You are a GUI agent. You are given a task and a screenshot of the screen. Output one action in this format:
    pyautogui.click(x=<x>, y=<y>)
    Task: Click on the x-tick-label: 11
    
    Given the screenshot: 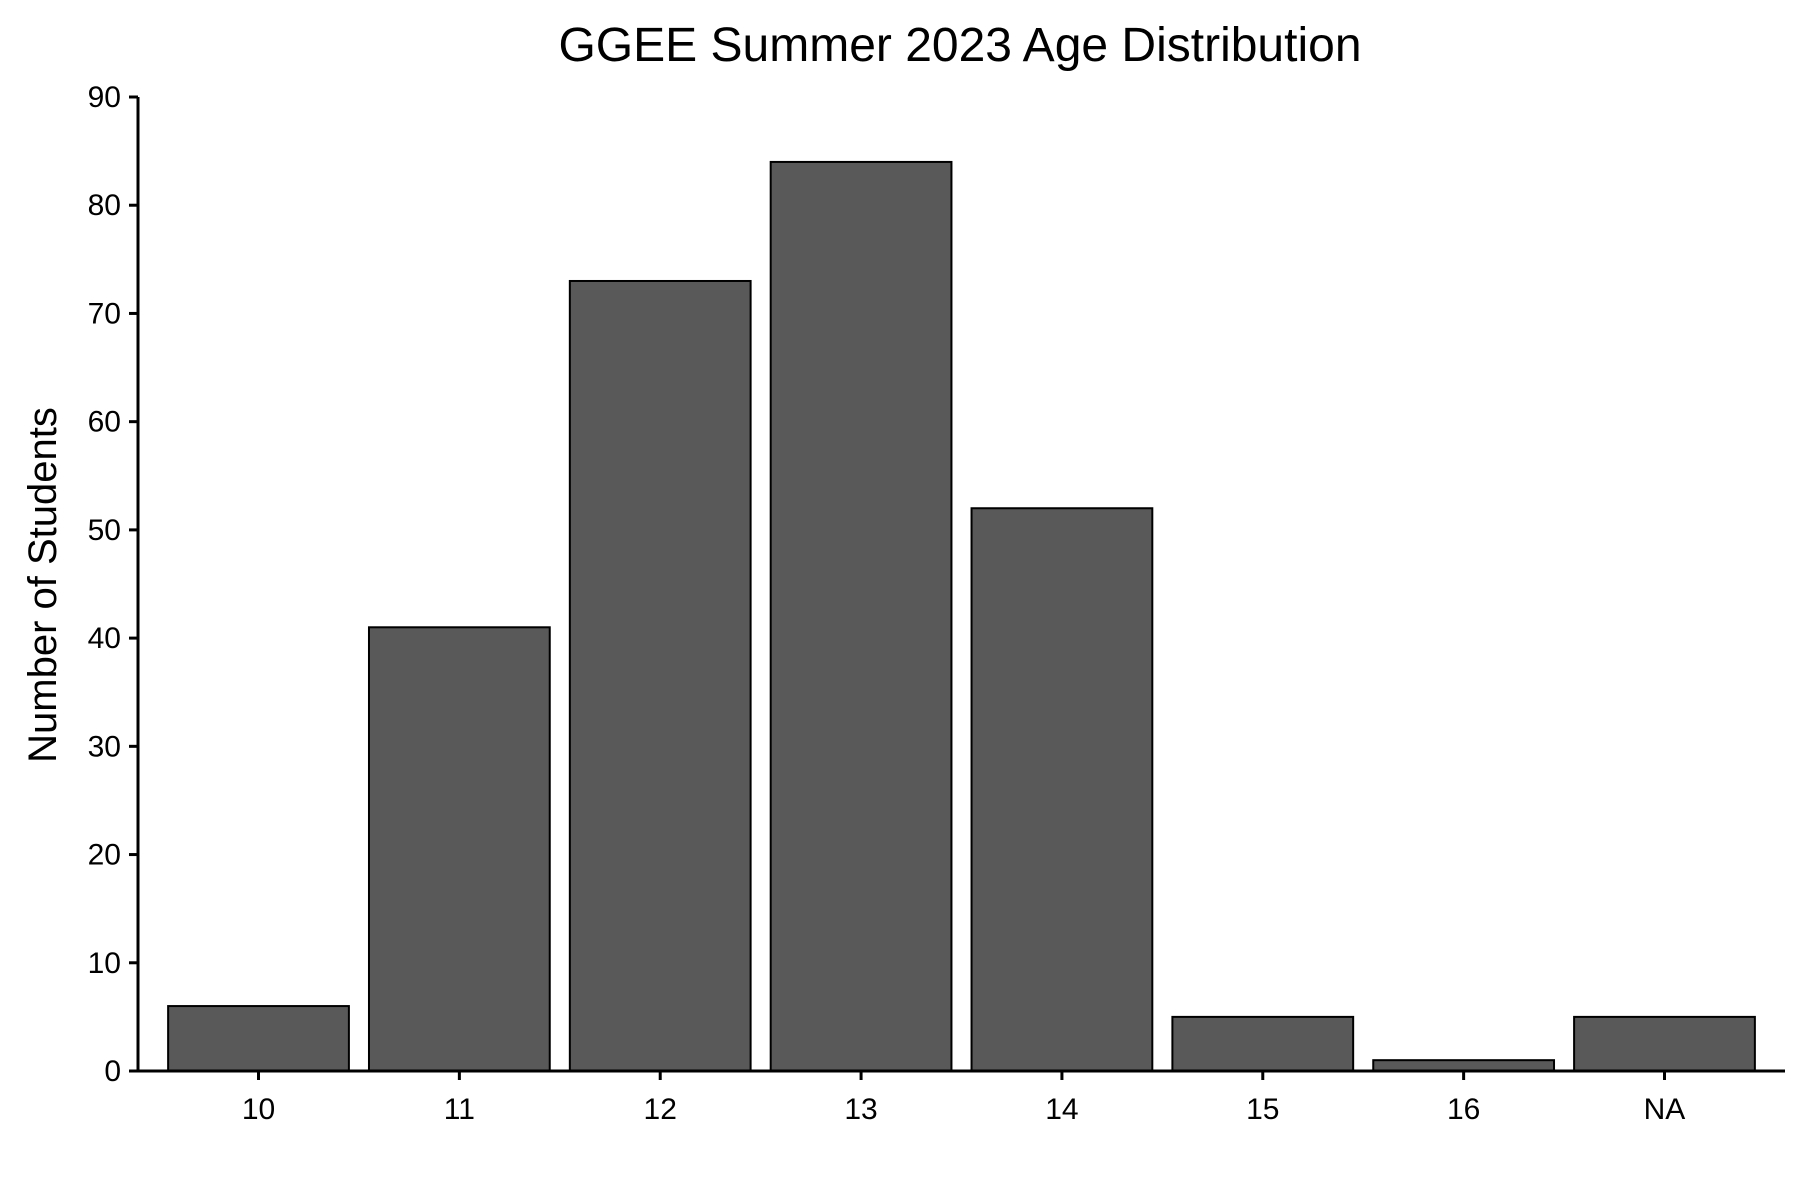 What is the action you would take?
    pyautogui.click(x=459, y=1109)
    